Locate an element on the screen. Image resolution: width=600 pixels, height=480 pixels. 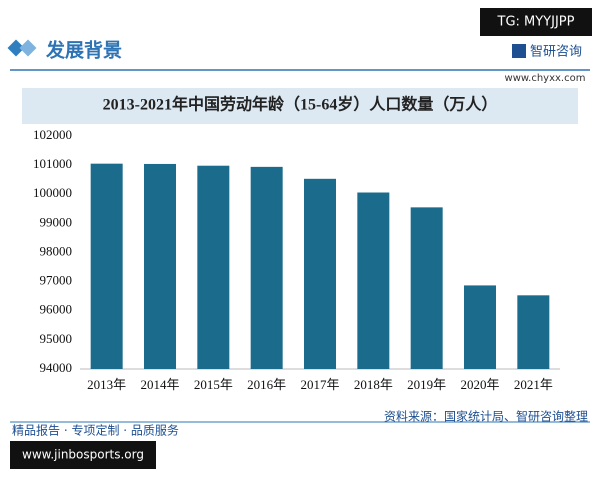
y-tick-label: 101000 is located at coordinates (52, 163).